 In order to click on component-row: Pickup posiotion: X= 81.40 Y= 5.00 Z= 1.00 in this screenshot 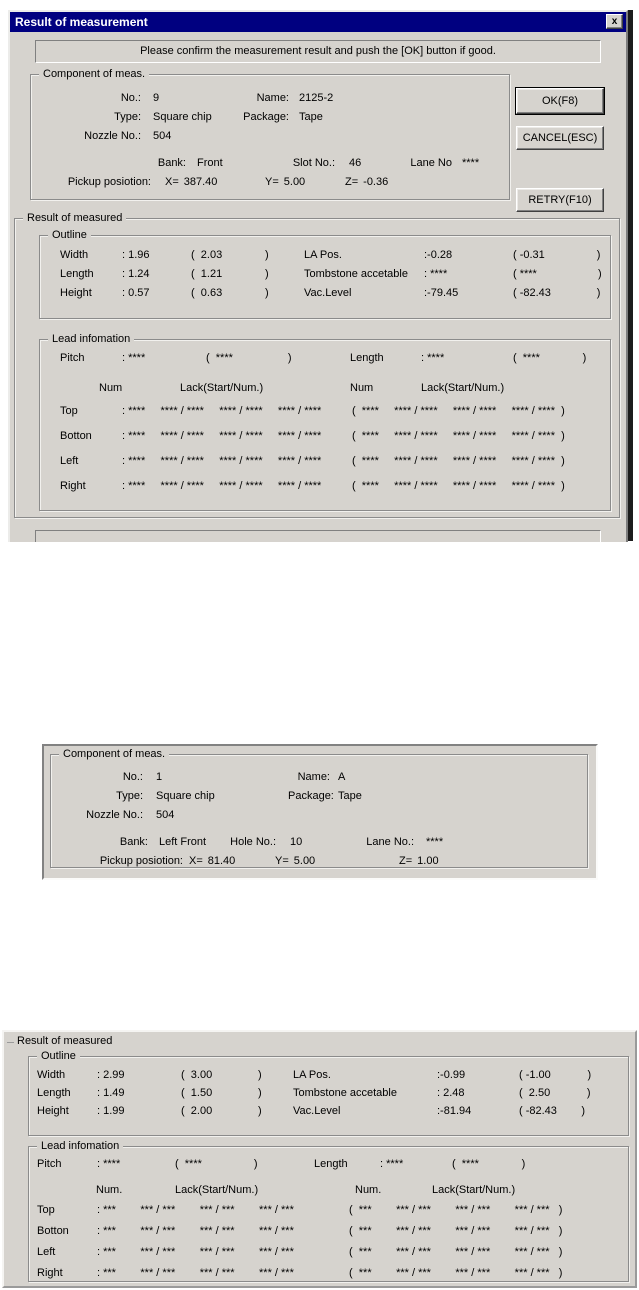, I will do `click(319, 860)`.